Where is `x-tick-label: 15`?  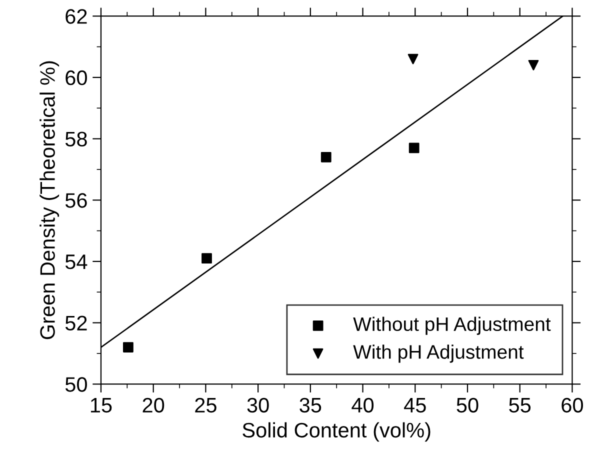
x-tick-label: 15 is located at coordinates (101, 405).